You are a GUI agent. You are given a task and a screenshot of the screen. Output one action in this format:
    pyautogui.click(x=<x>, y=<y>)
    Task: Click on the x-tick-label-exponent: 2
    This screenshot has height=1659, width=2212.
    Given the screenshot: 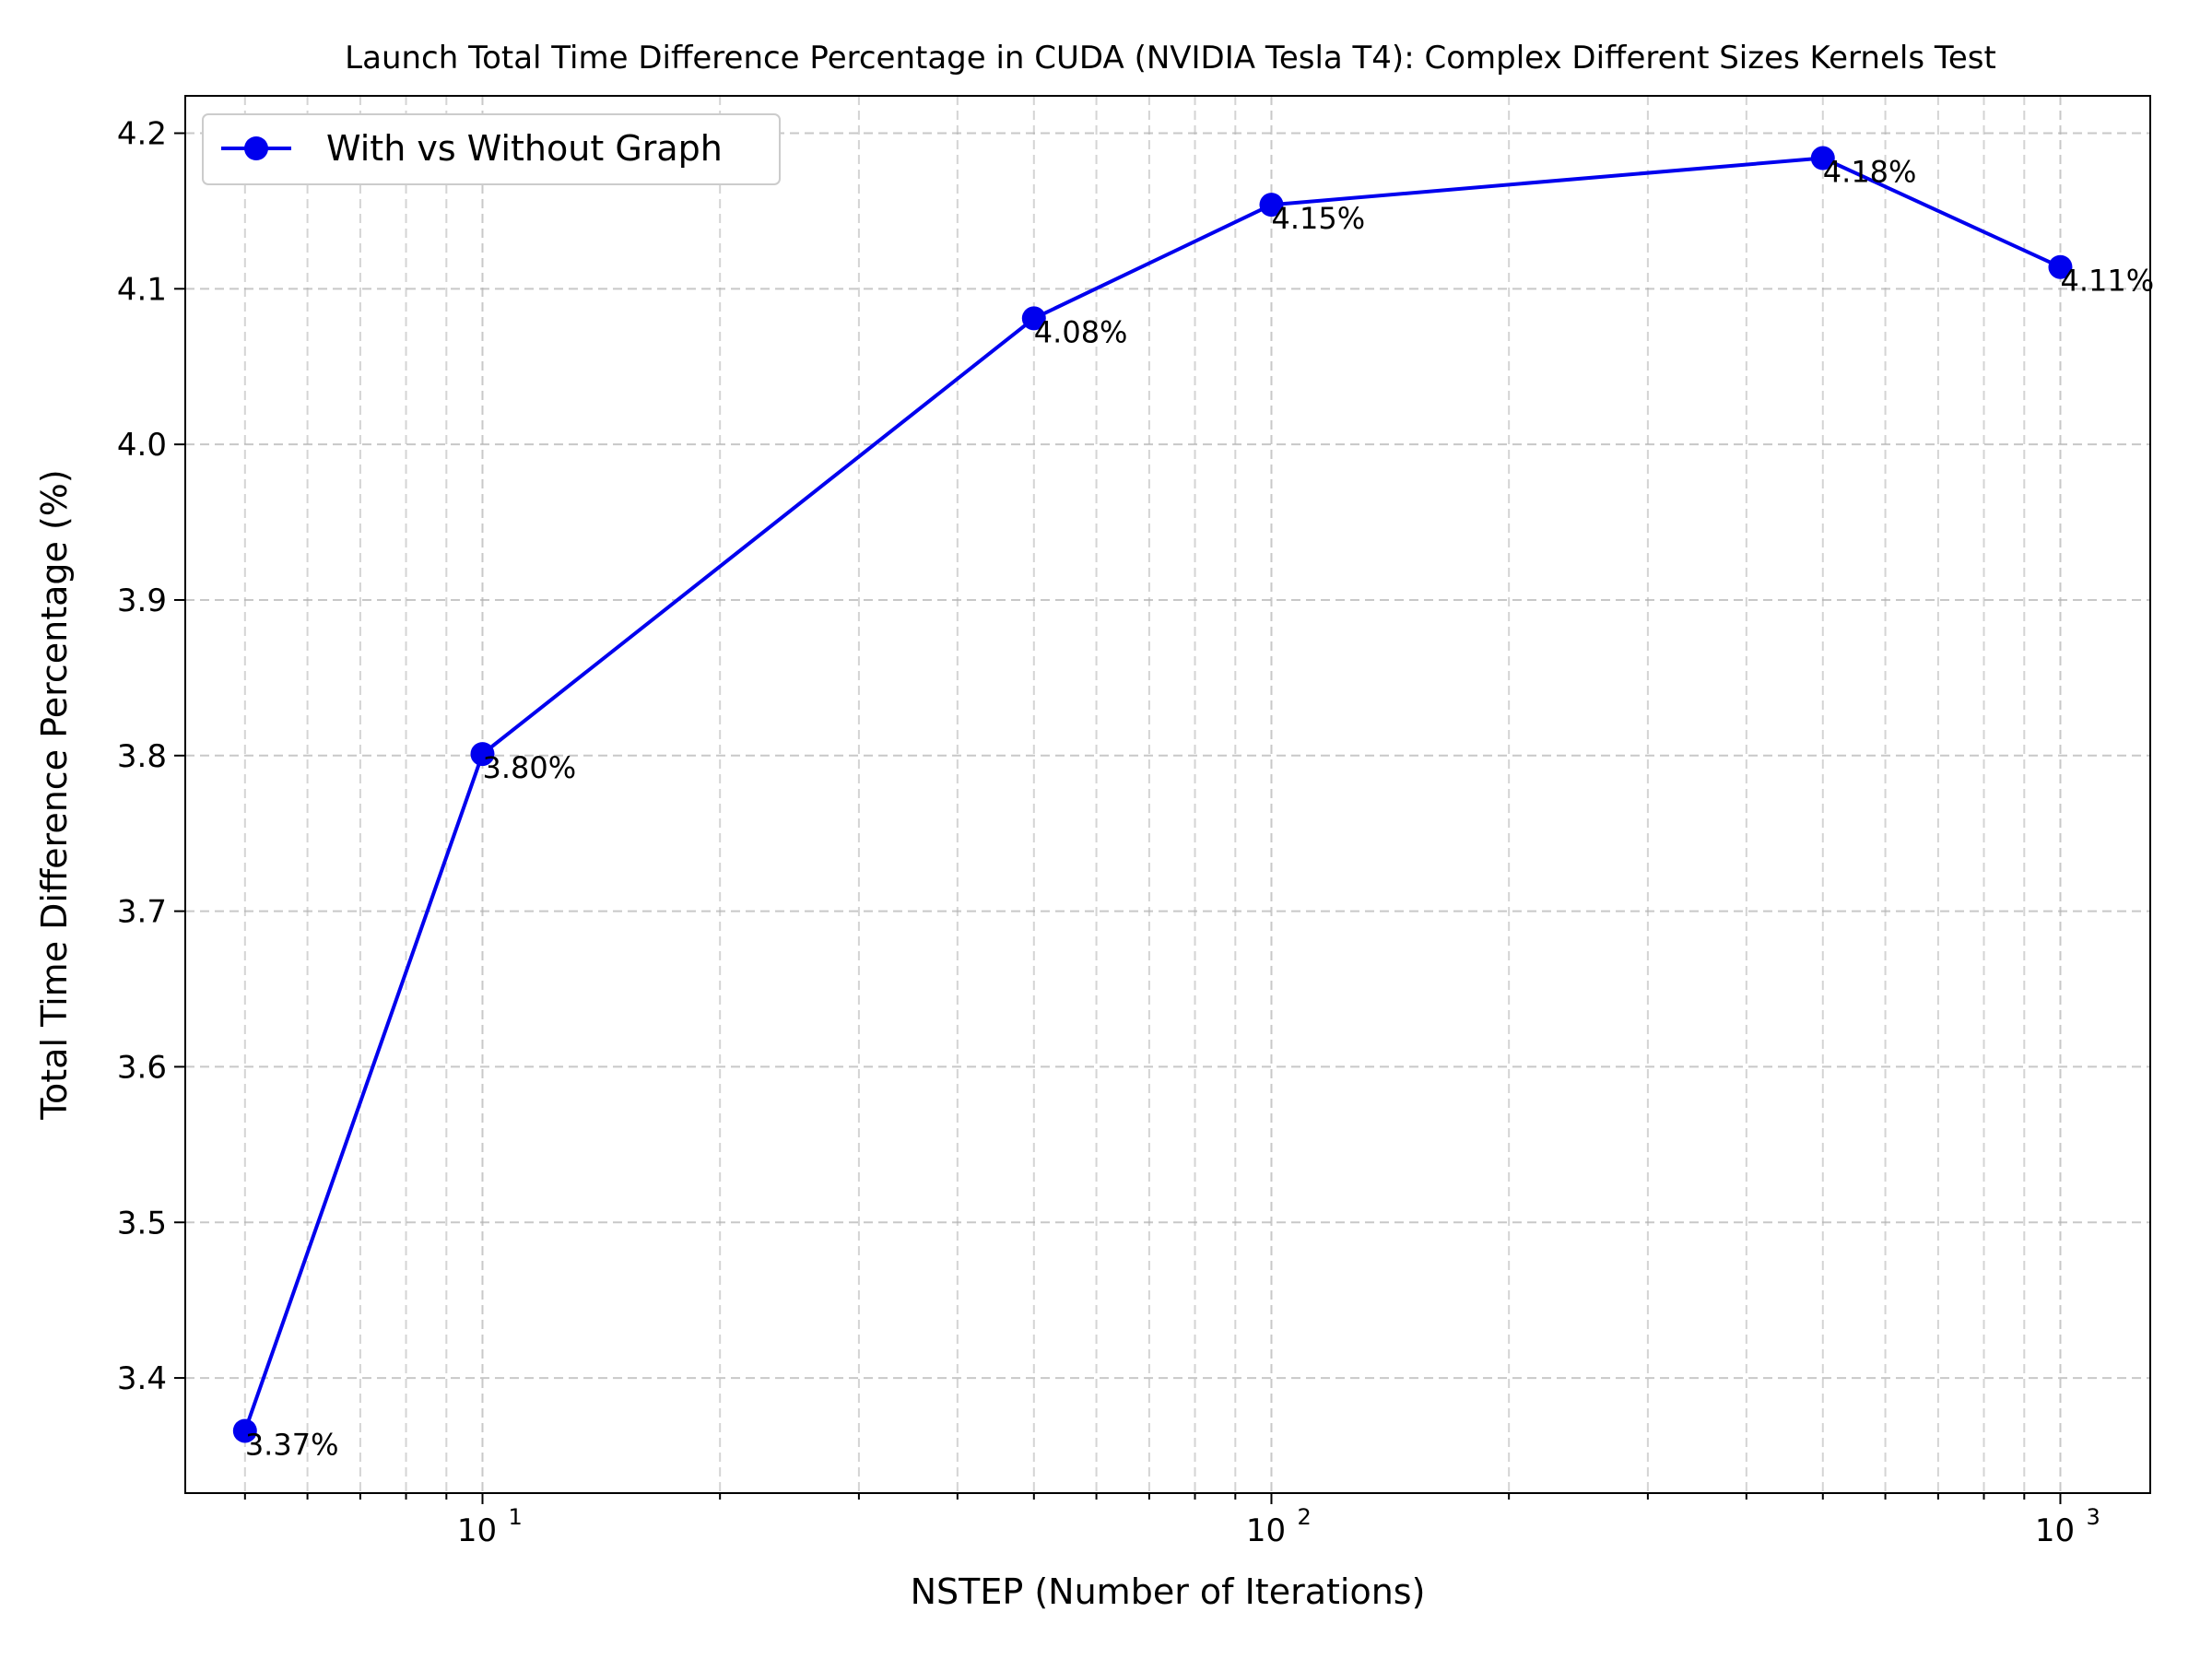 What is the action you would take?
    pyautogui.click(x=1304, y=1517)
    